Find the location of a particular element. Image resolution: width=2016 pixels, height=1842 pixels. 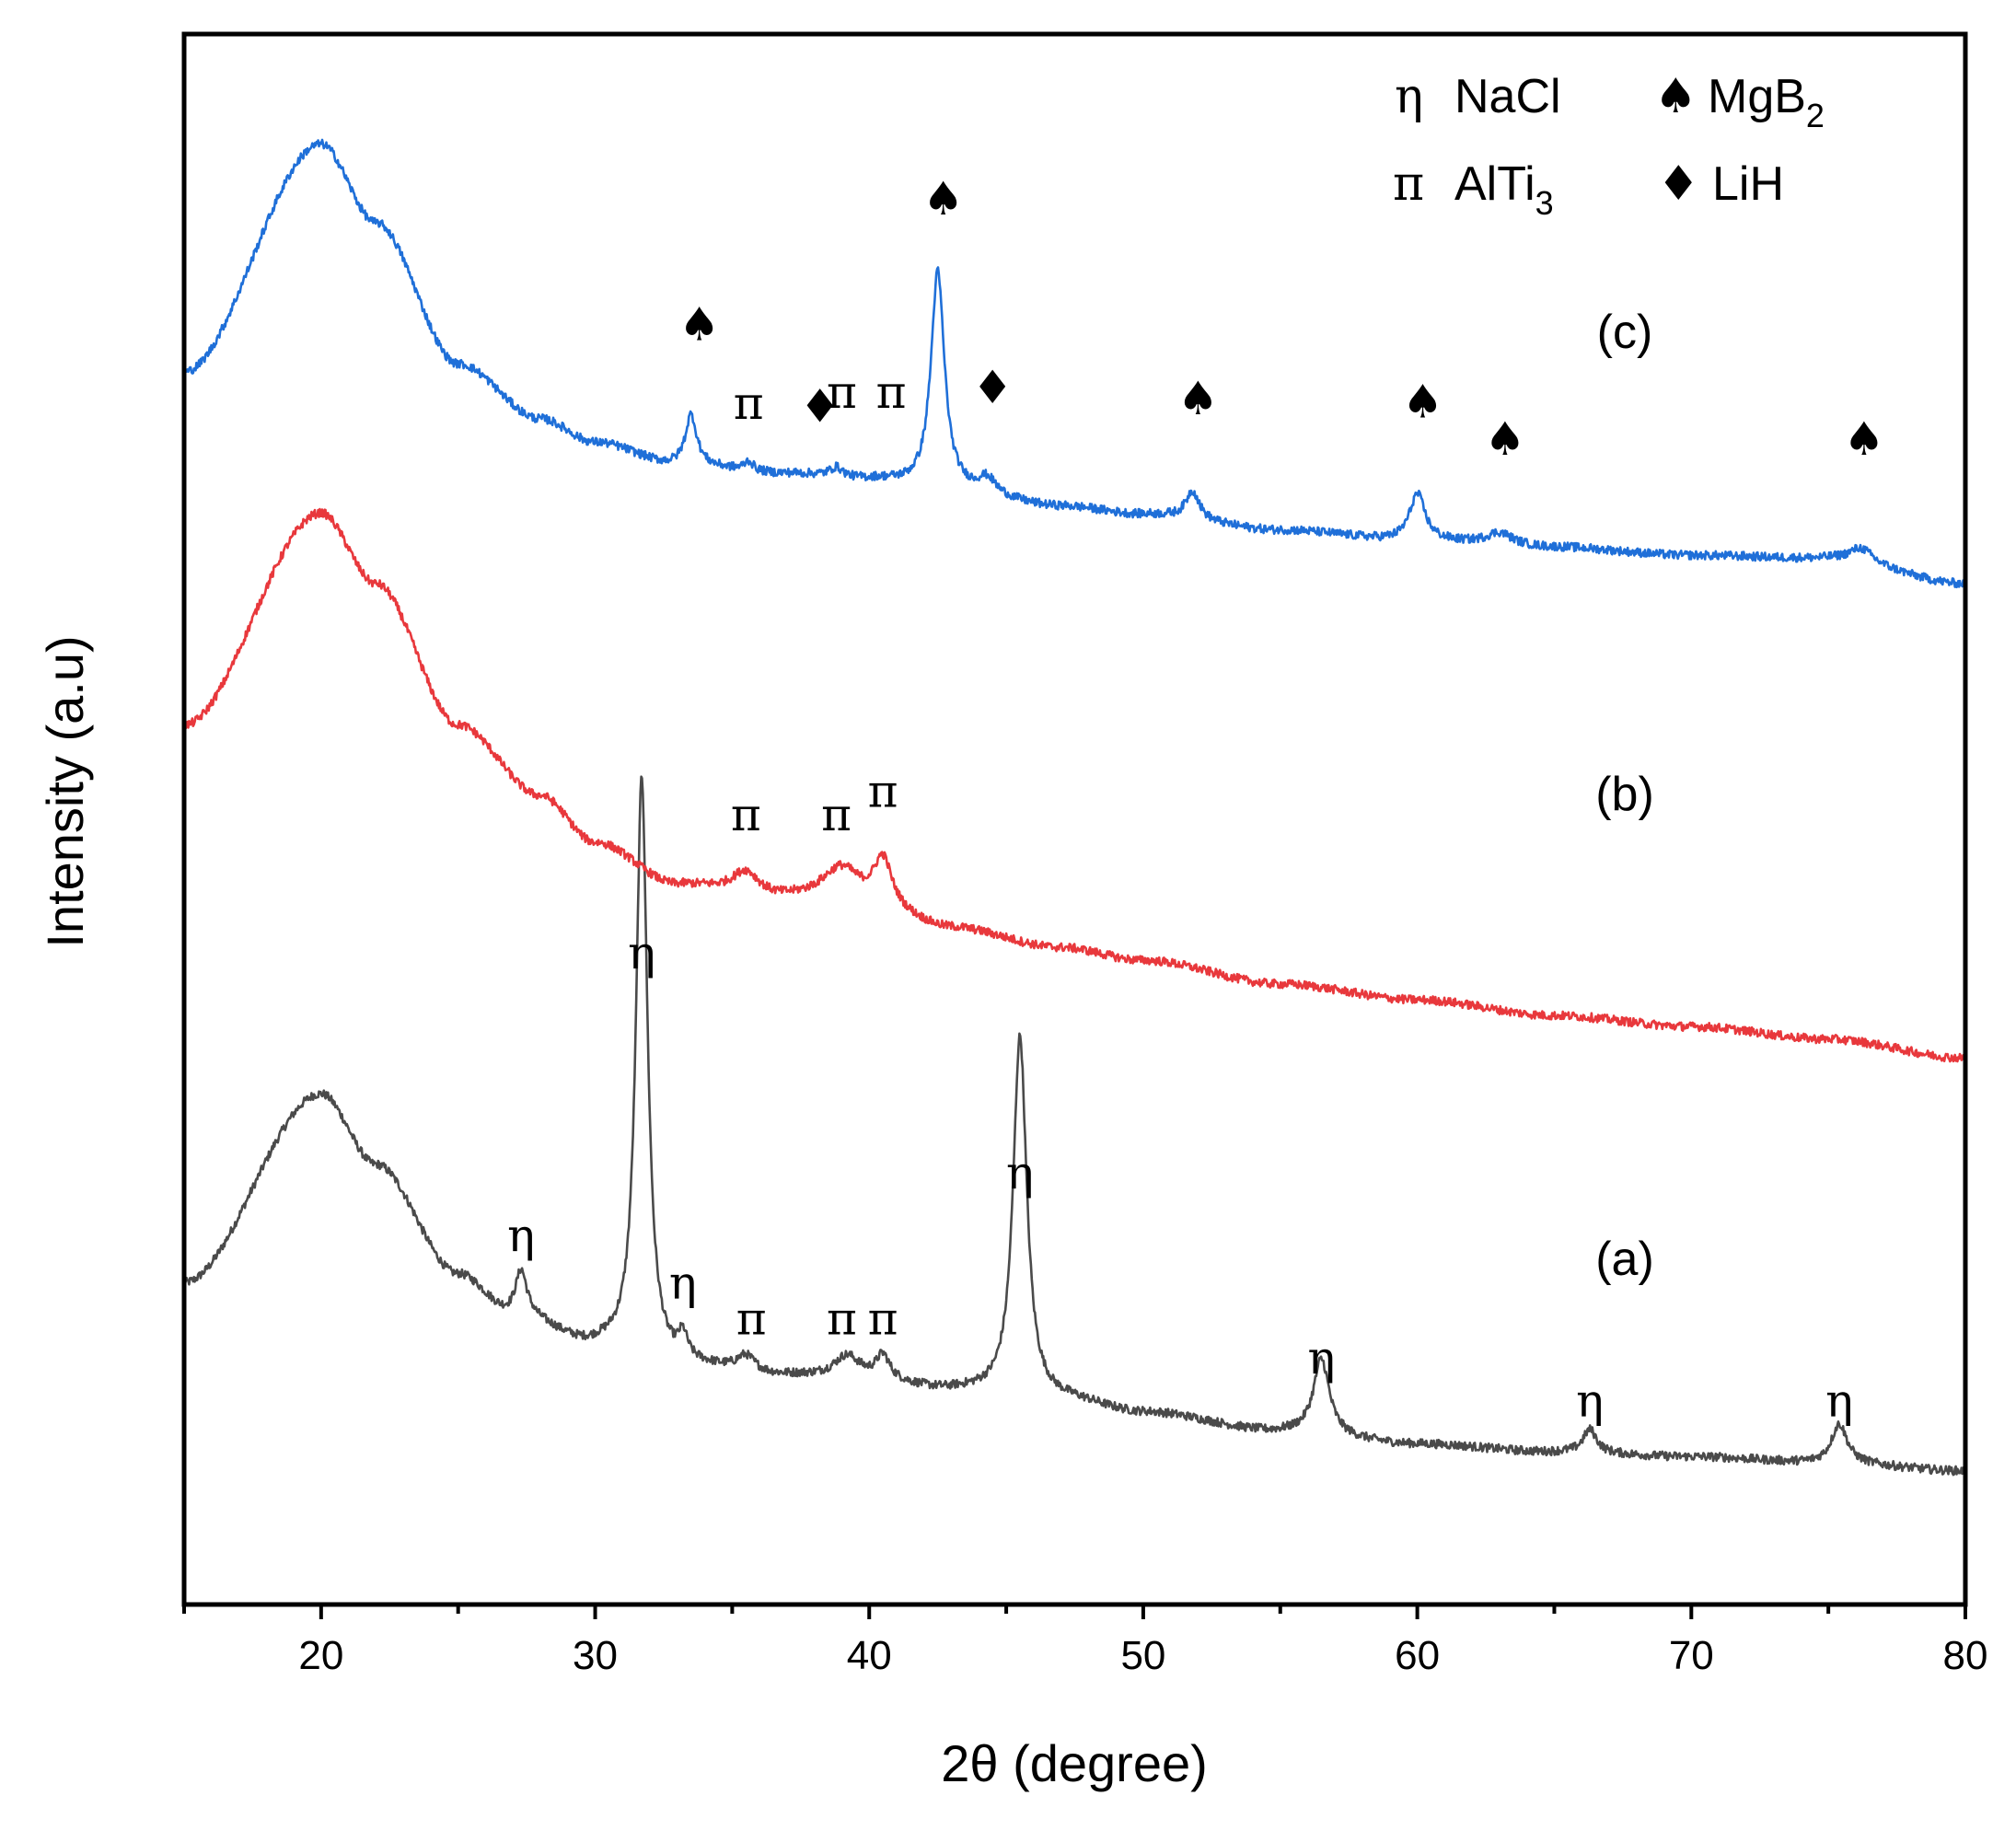

legend-label-mgb2-subscript: 2 is located at coordinates (1815, 115).